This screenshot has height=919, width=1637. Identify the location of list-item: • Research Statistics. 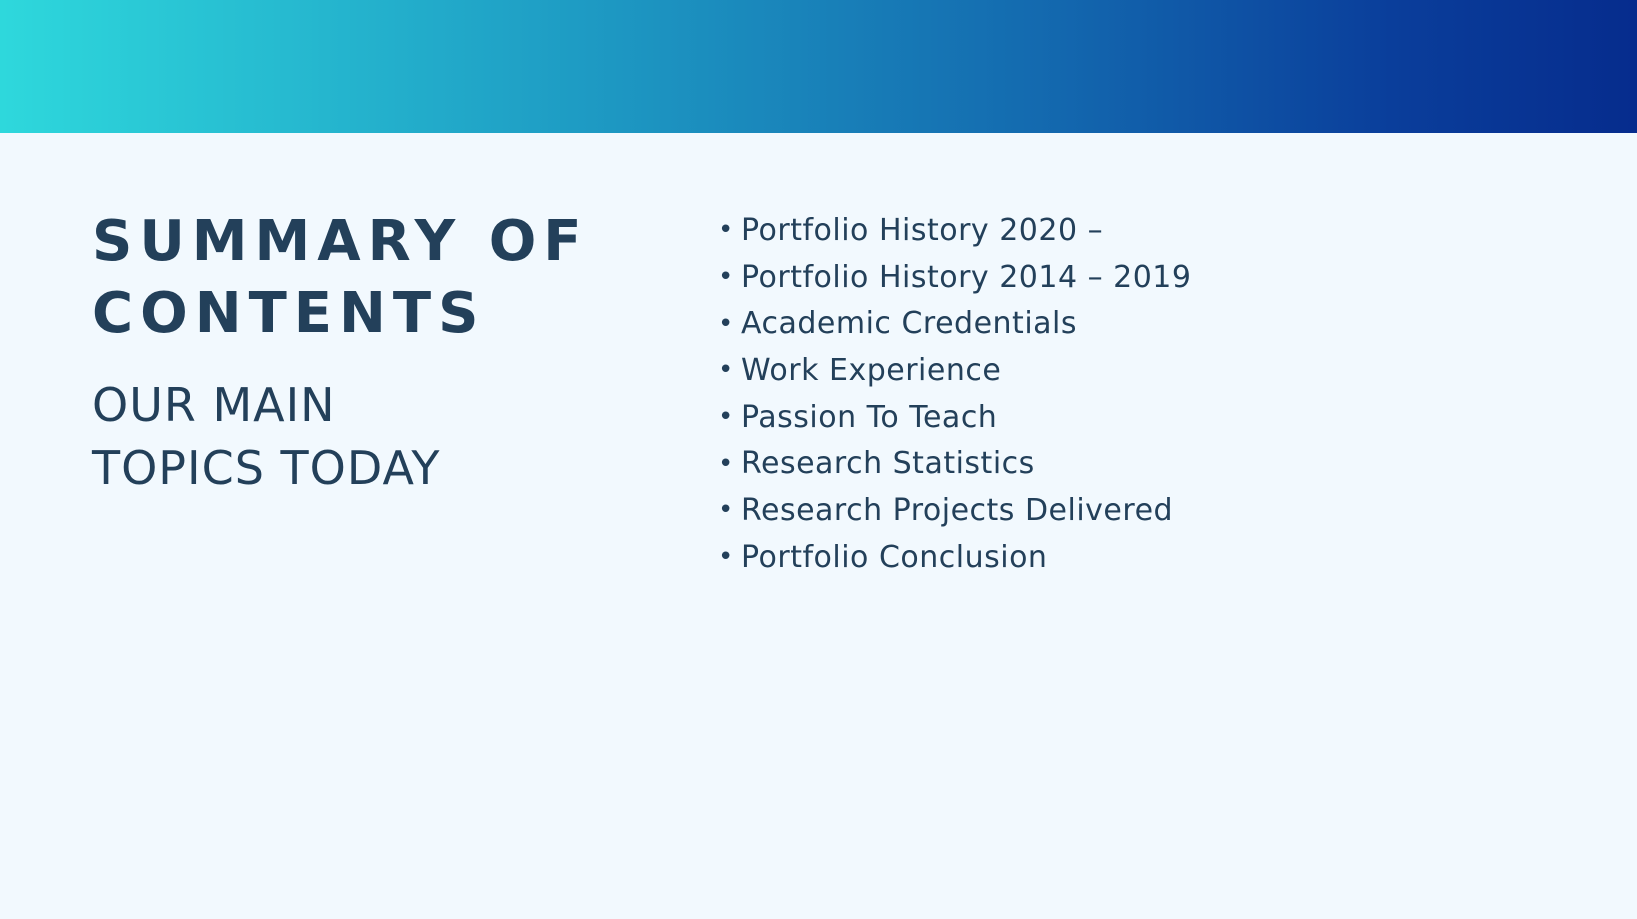
(1068, 463).